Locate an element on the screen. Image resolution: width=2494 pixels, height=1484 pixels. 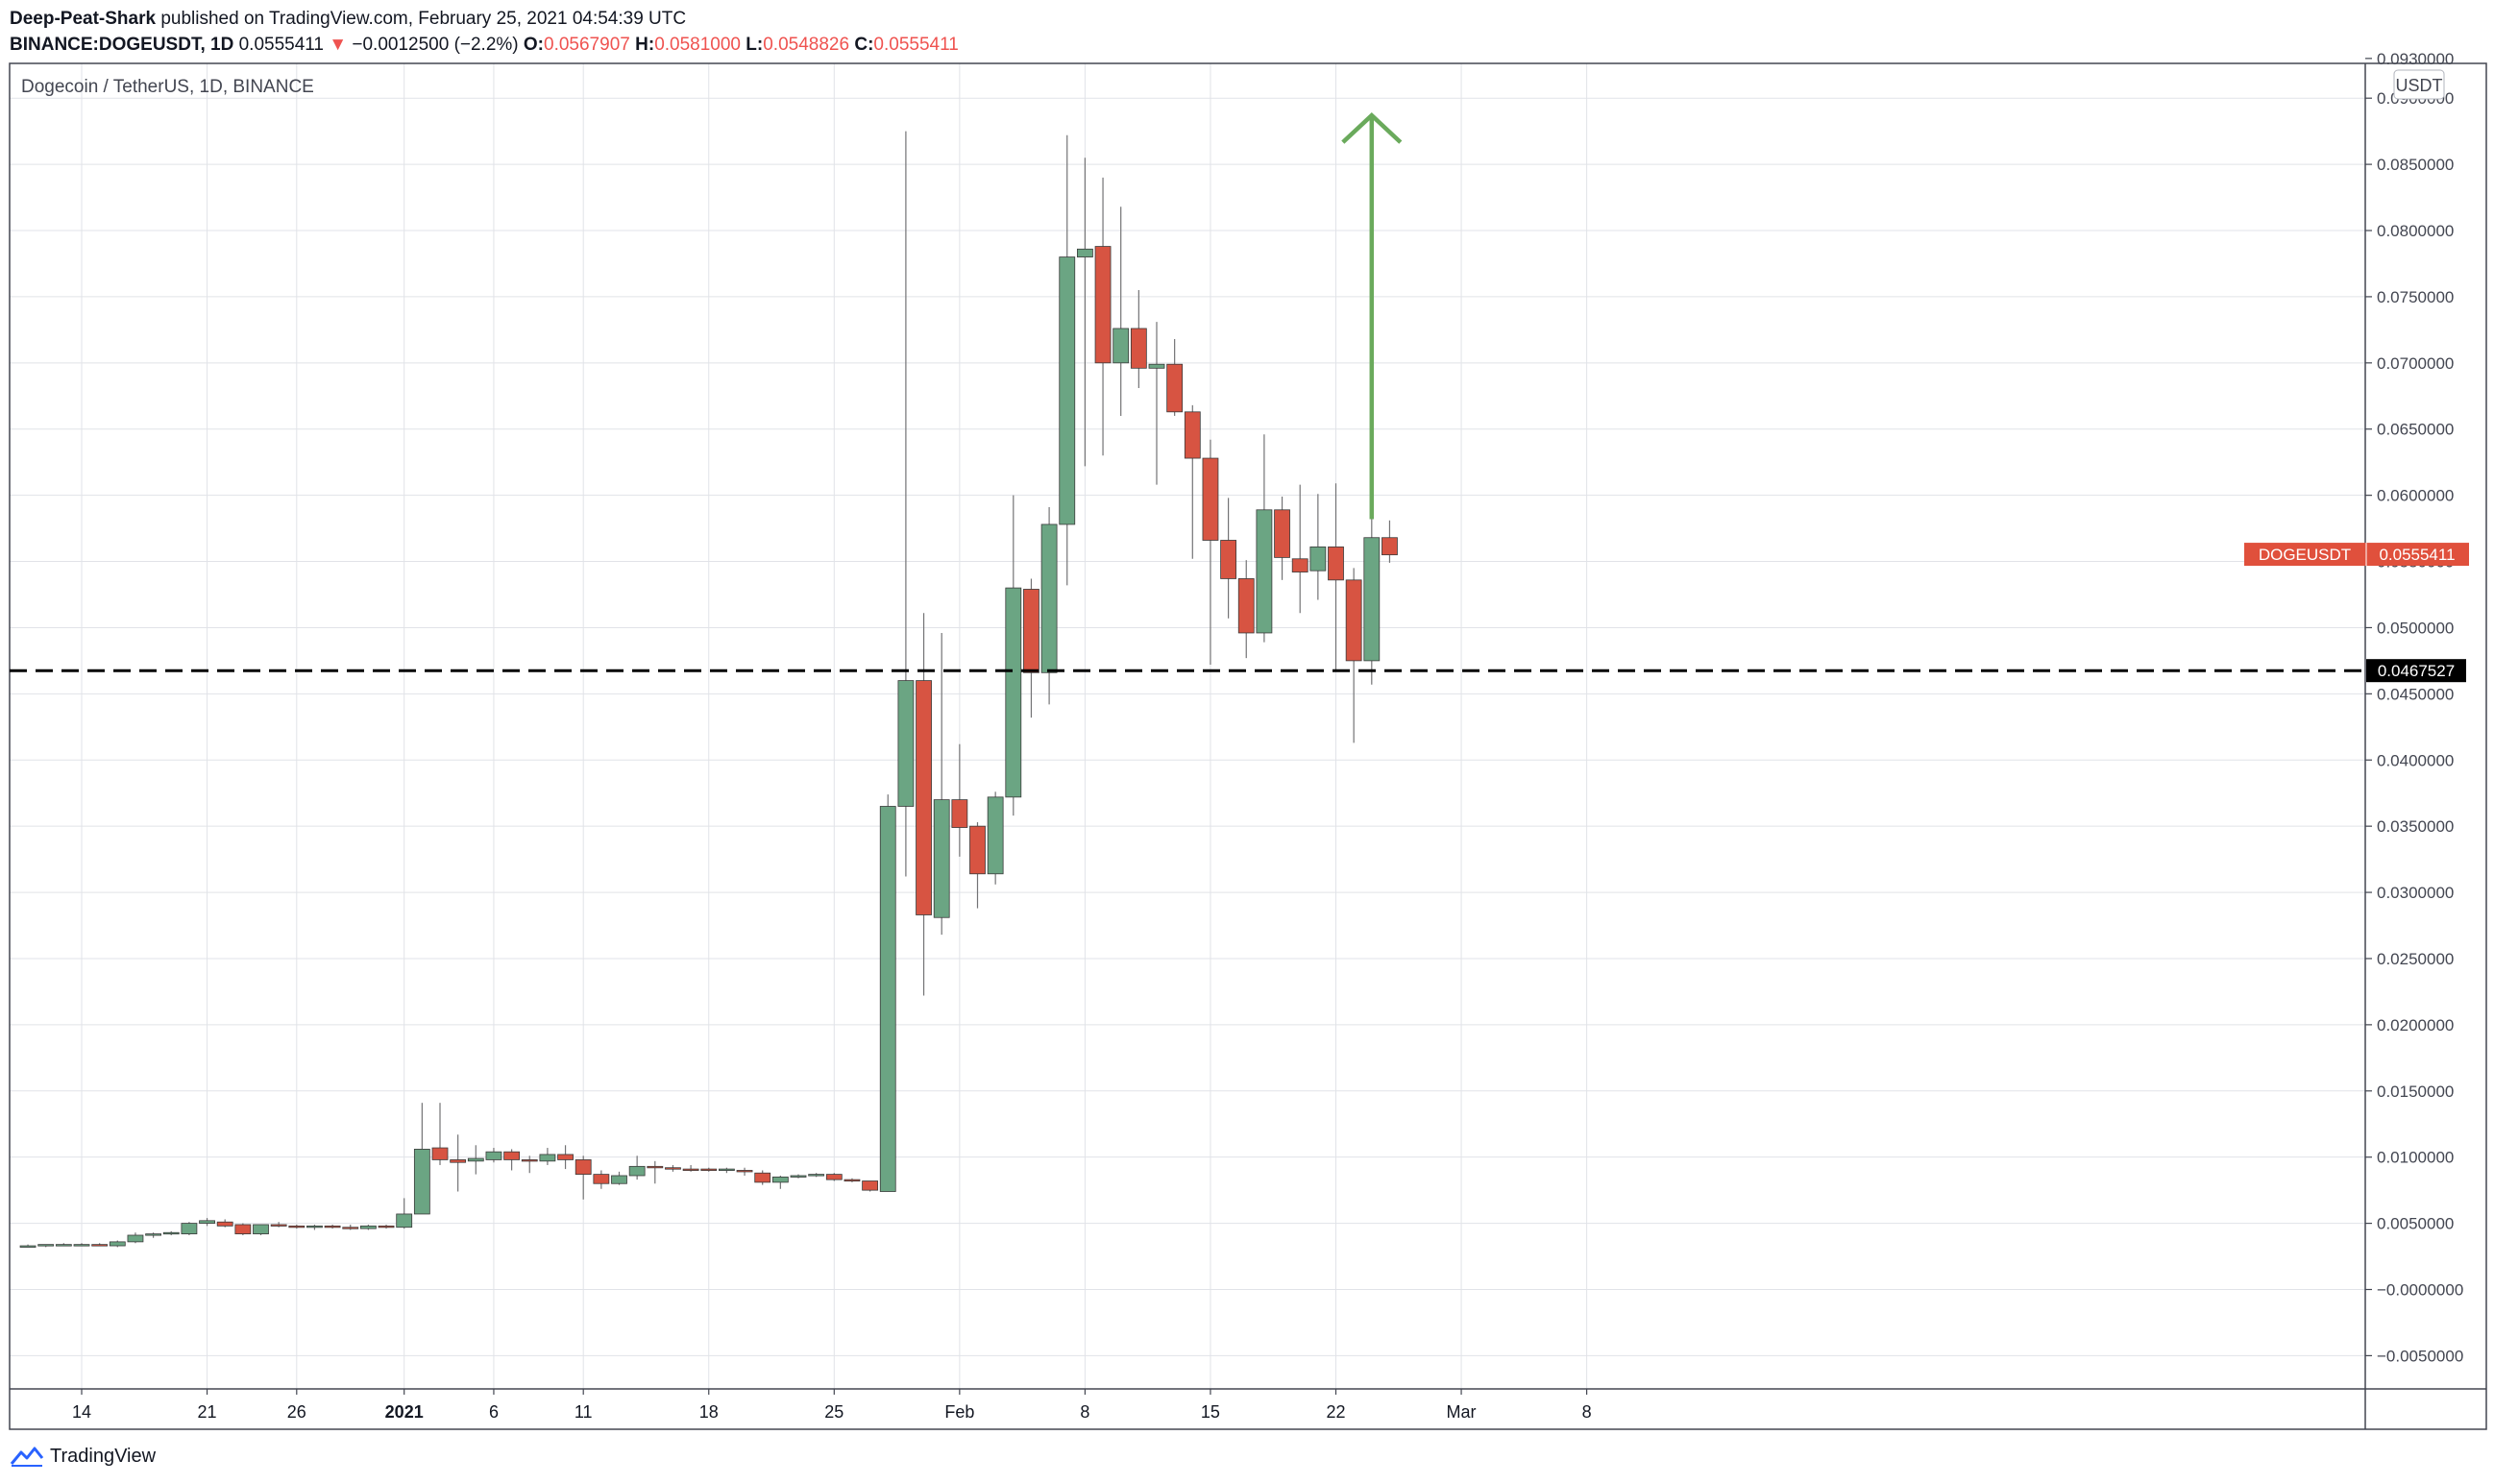
tradingview-brand: TradingView is located at coordinates (103, 1456).